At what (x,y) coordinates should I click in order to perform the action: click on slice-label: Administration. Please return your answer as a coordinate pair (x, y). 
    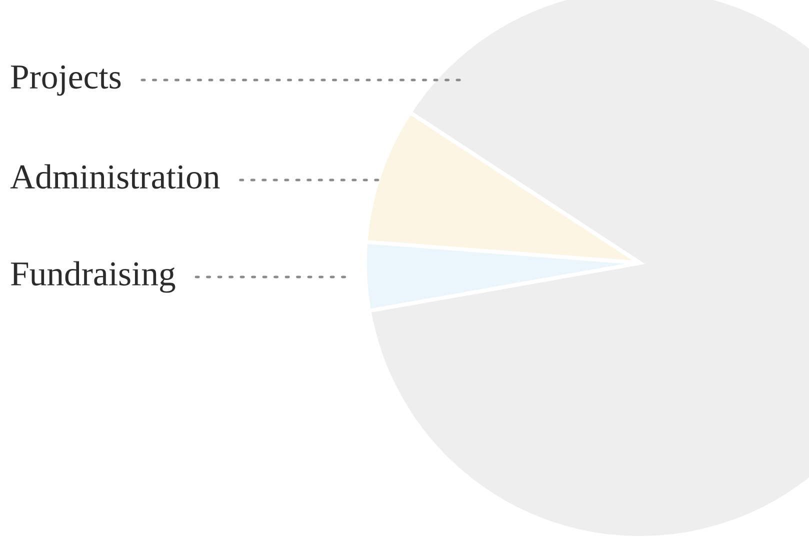
    Looking at the image, I should click on (115, 176).